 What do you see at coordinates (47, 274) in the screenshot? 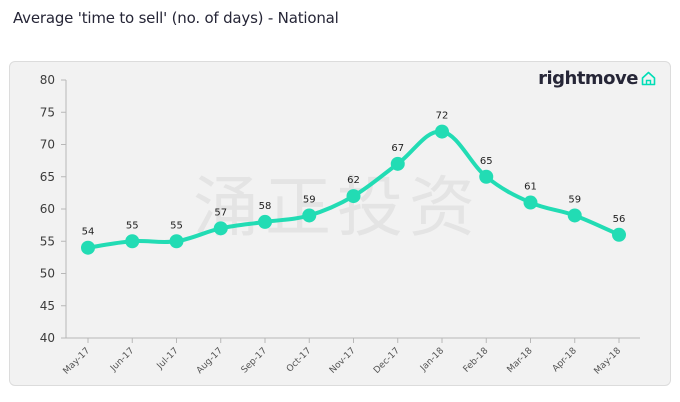
I see `y-tick-label: 50` at bounding box center [47, 274].